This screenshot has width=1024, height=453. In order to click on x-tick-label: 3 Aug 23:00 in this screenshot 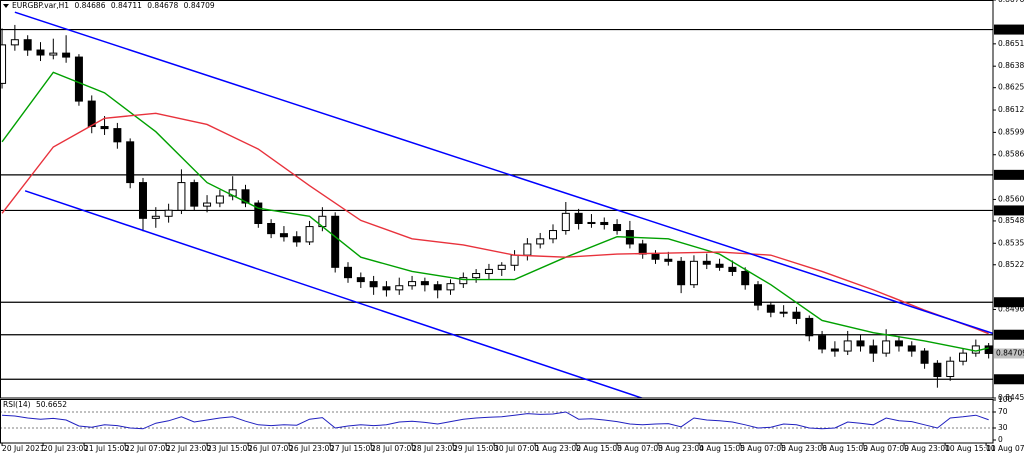, I will do `click(681, 448)`.